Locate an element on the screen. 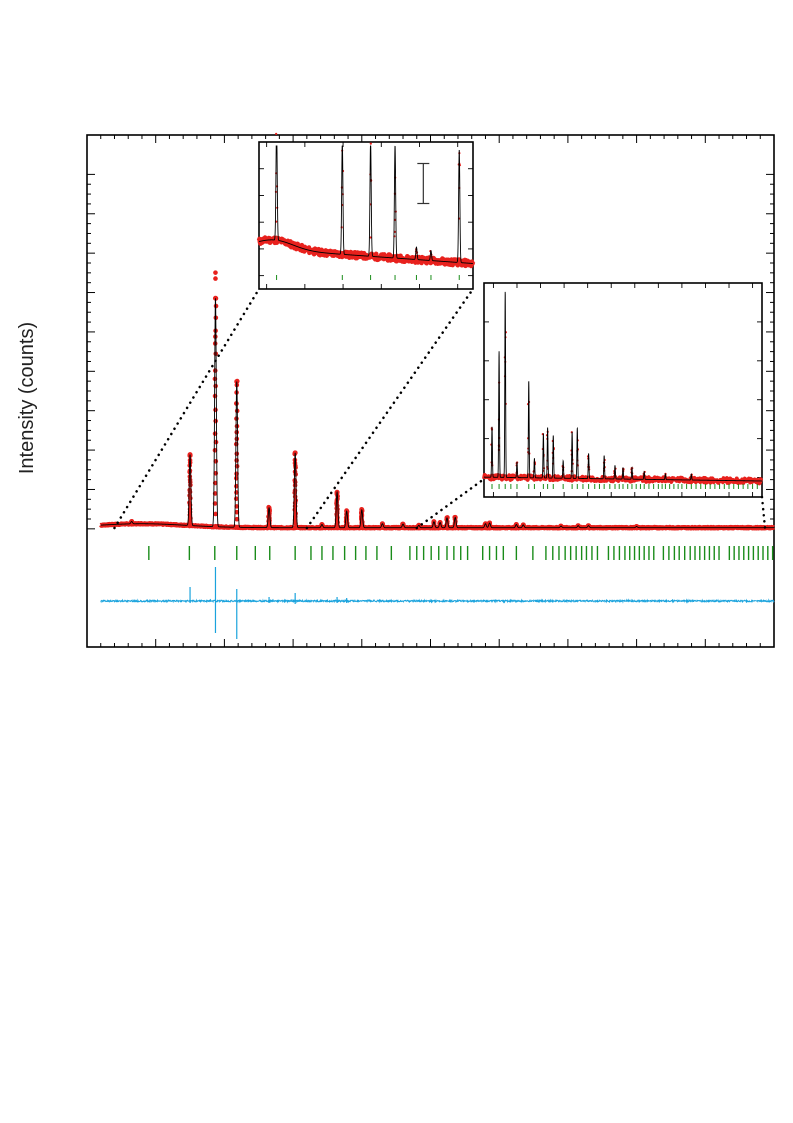 This screenshot has width=793, height=1123. inset-low-angle is located at coordinates (366, 211).